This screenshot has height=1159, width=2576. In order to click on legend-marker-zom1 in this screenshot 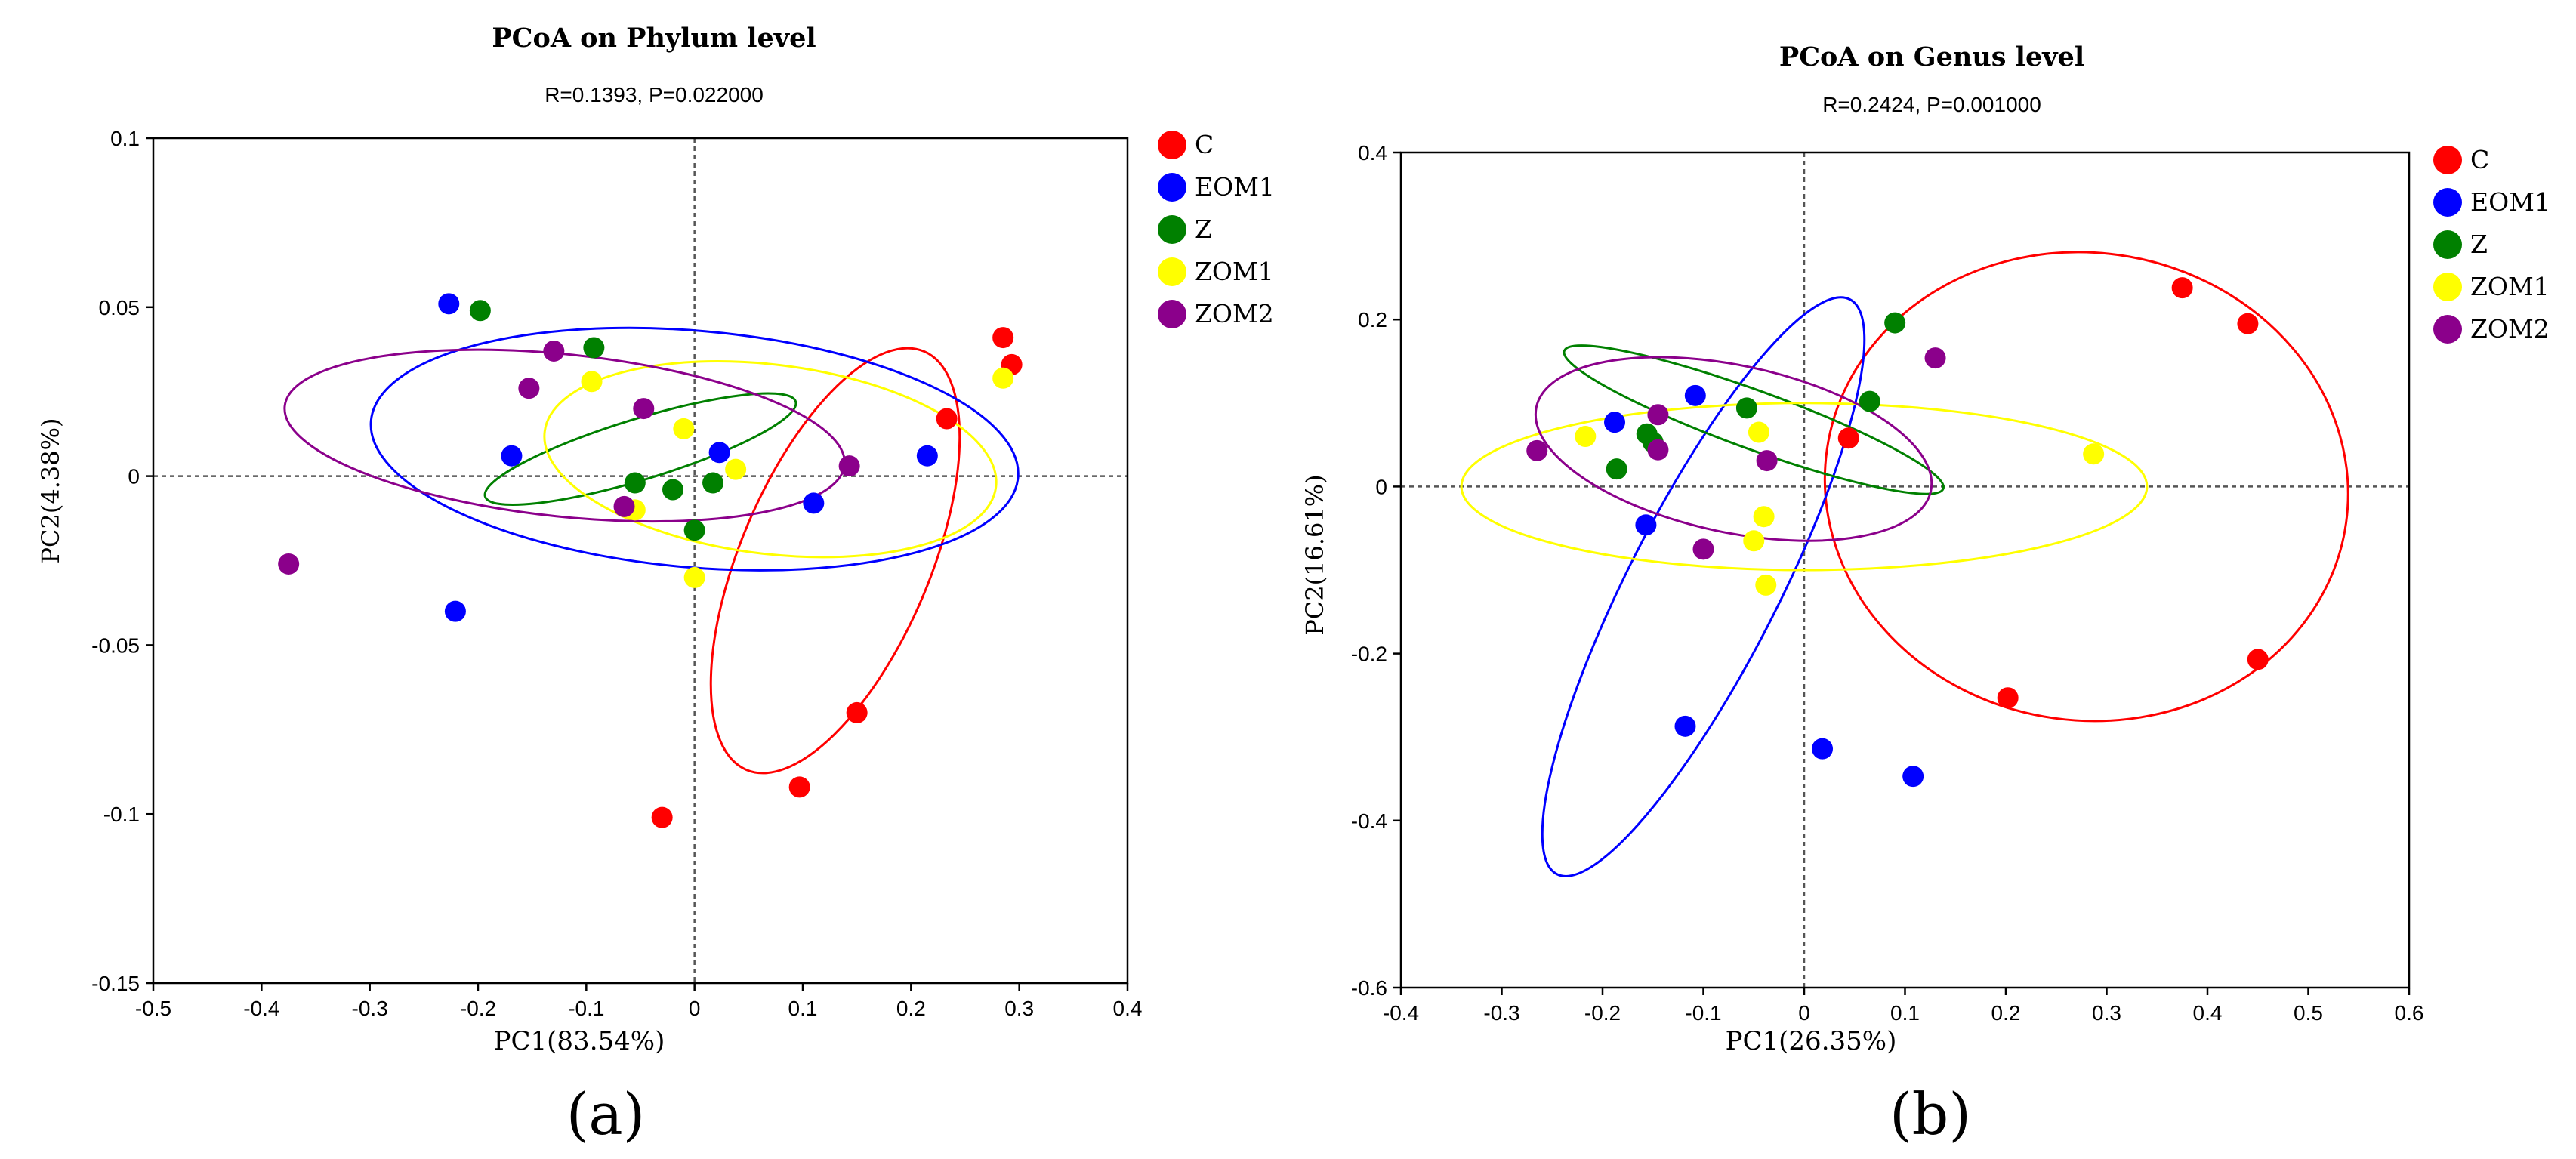, I will do `click(1172, 271)`.